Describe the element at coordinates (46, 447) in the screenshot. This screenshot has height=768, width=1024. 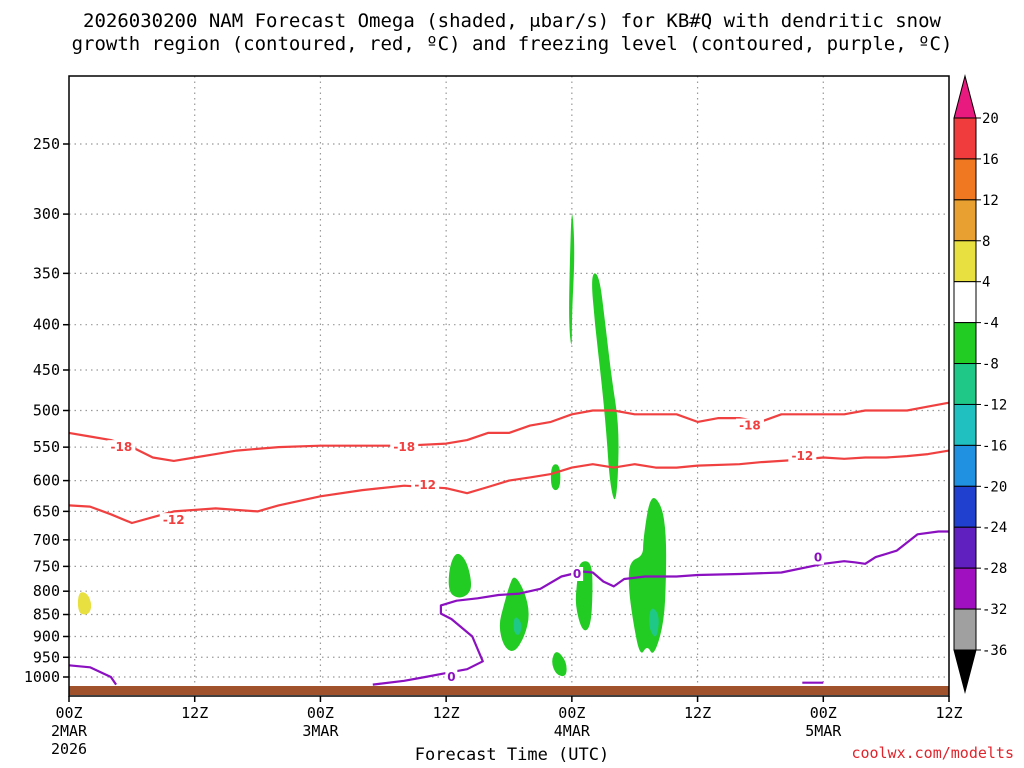
I see `y-tick-label: 550` at that location.